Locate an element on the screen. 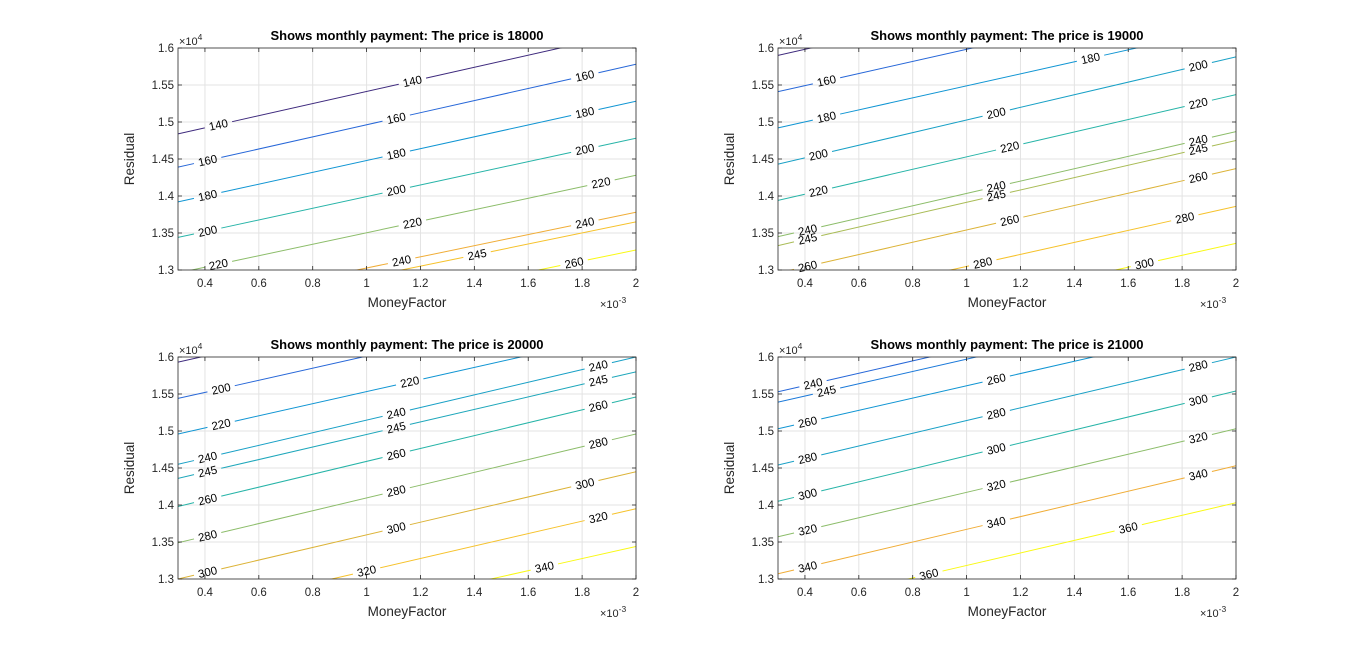 Image resolution: width=1366 pixels, height=652 pixels. x-exponent-label: ×10⁻³ is located at coordinates (613, 303).